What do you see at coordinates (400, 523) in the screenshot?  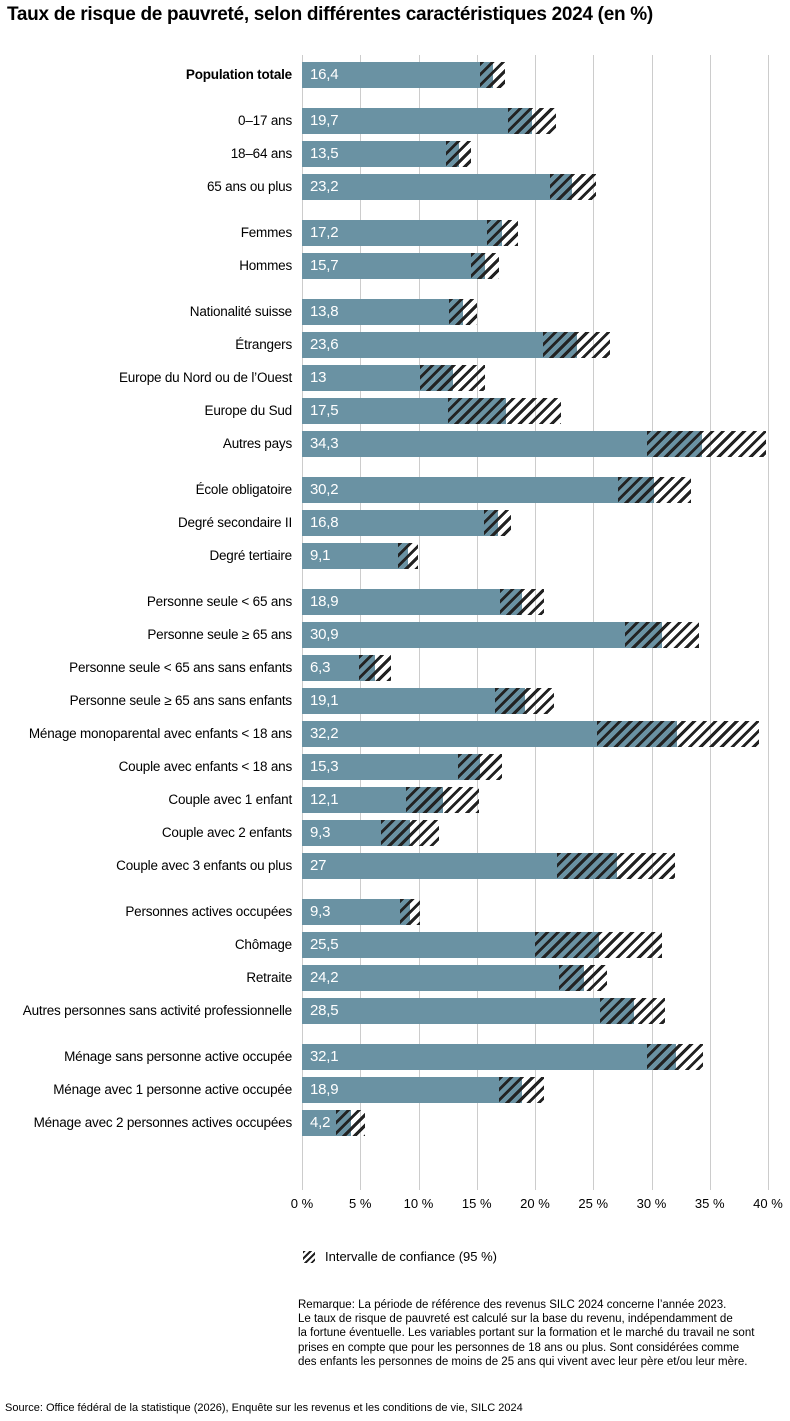 I see `bar: 16,8` at bounding box center [400, 523].